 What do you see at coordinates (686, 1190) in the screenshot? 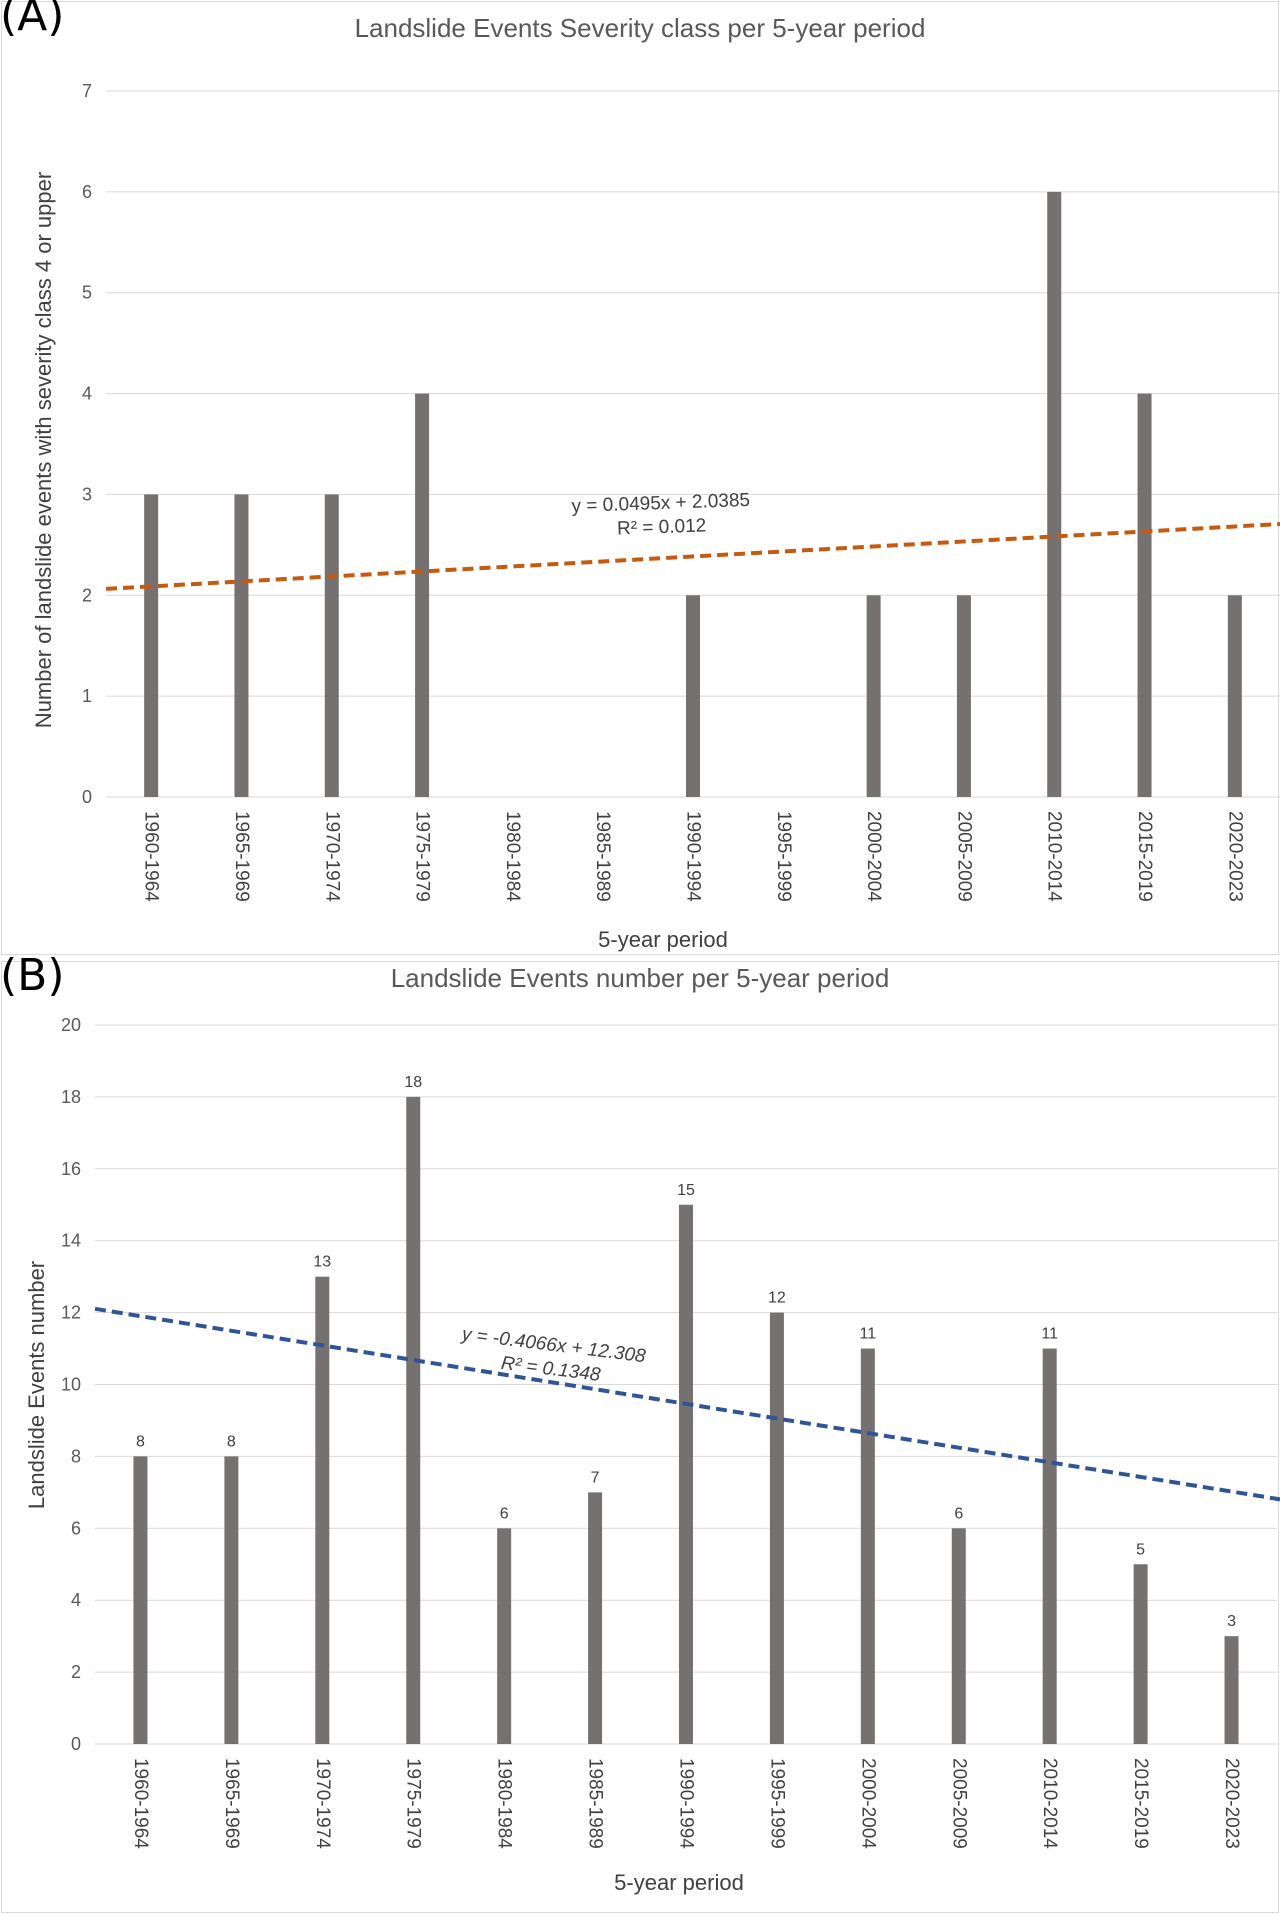
I see `data-label: 15` at bounding box center [686, 1190].